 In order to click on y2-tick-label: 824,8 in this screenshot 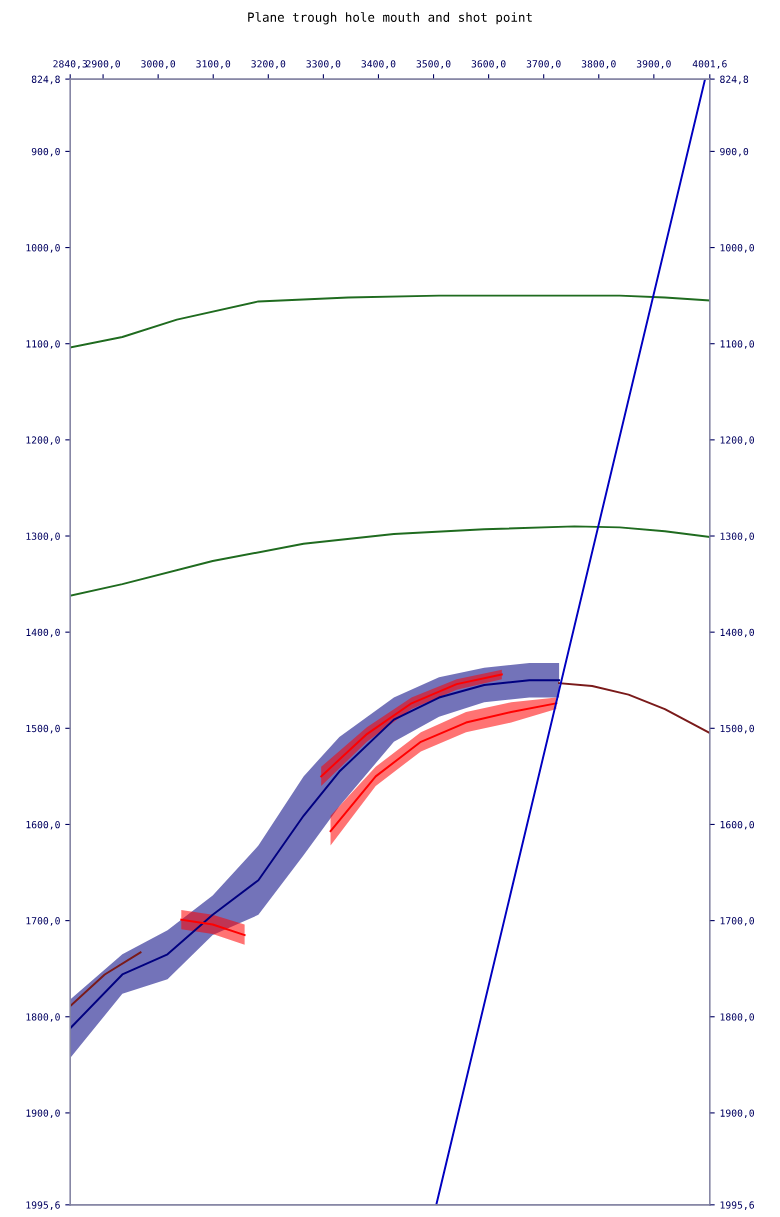, I will do `click(734, 80)`.